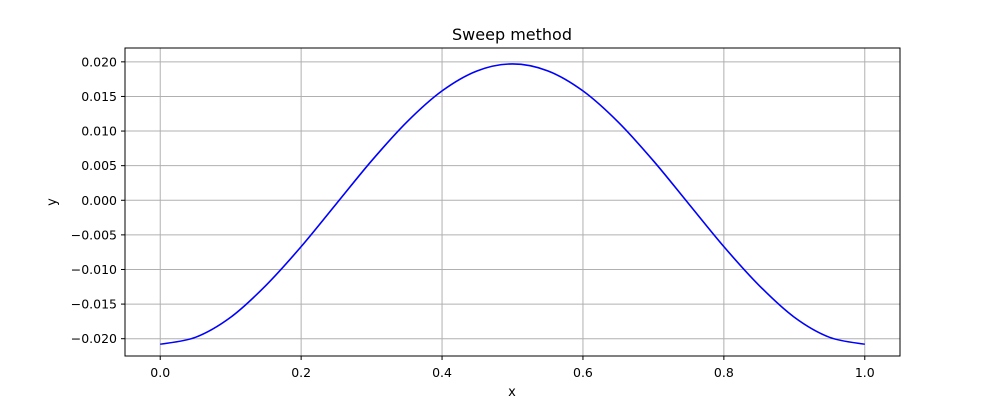  What do you see at coordinates (442, 372) in the screenshot?
I see `x-tick-label: 0.4` at bounding box center [442, 372].